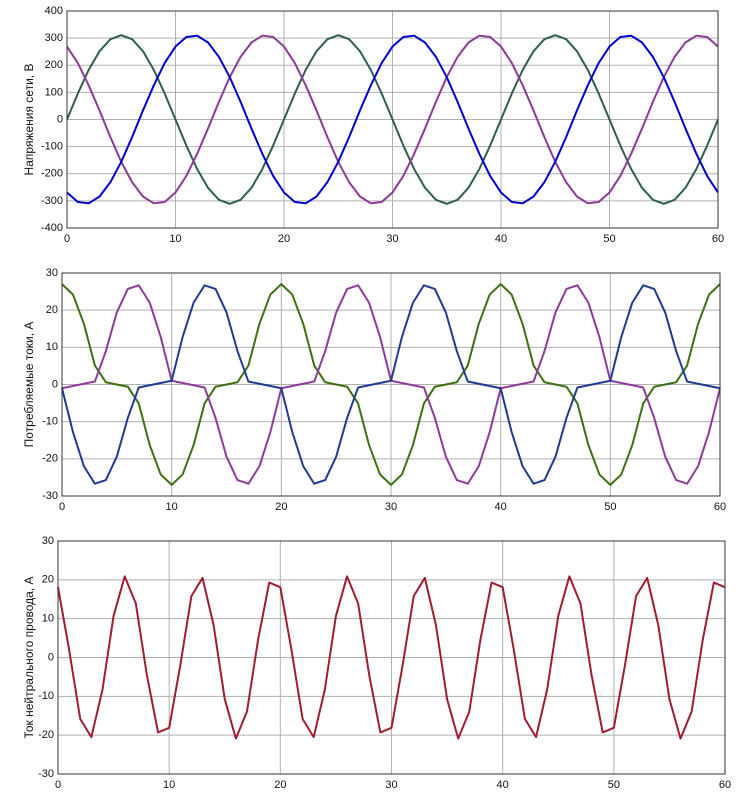  What do you see at coordinates (54, 65) in the screenshot?
I see `y-tick-label: 200` at bounding box center [54, 65].